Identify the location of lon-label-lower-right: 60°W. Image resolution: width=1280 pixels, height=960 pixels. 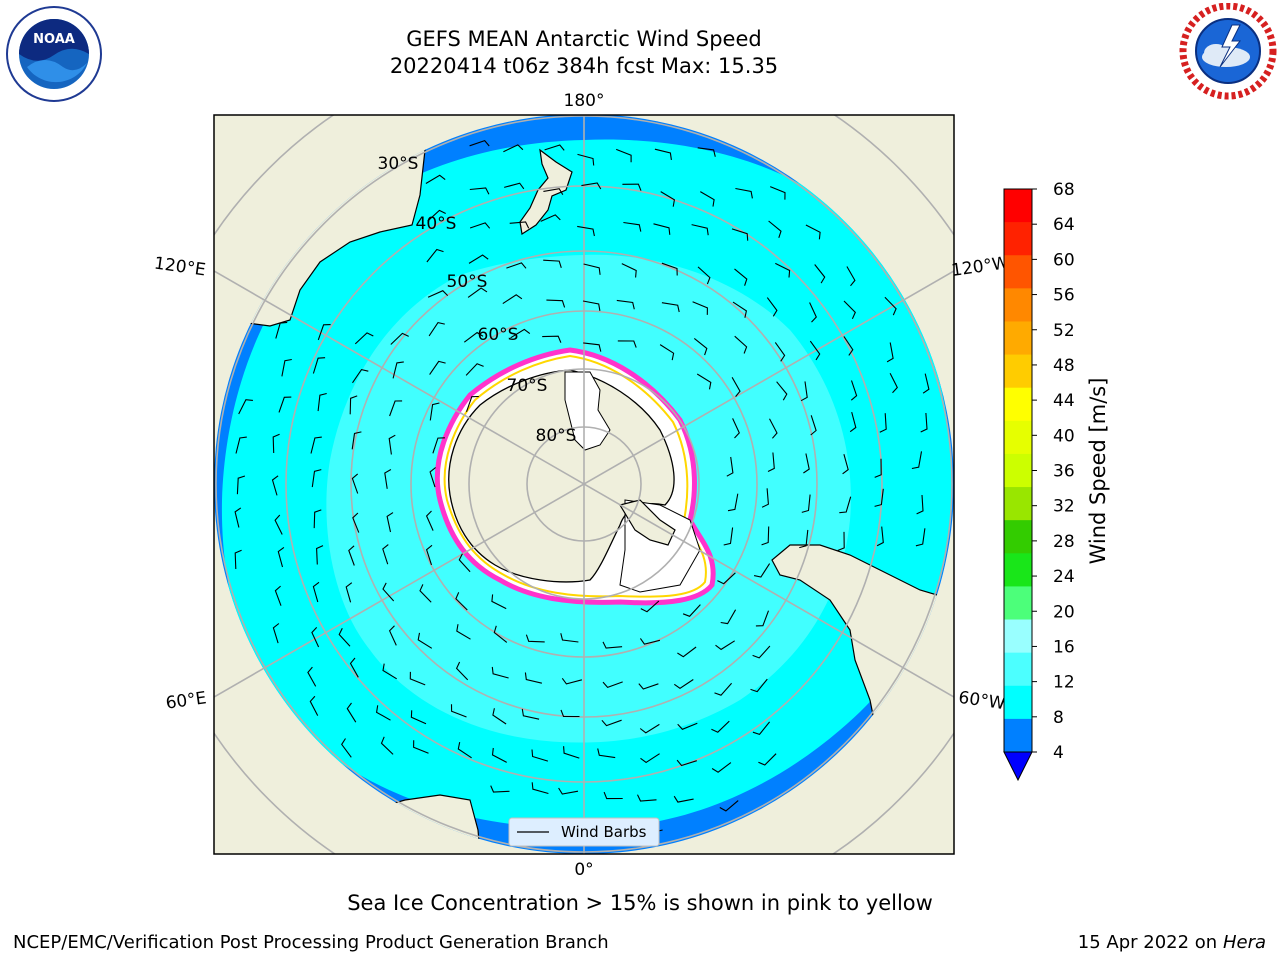
(981, 701).